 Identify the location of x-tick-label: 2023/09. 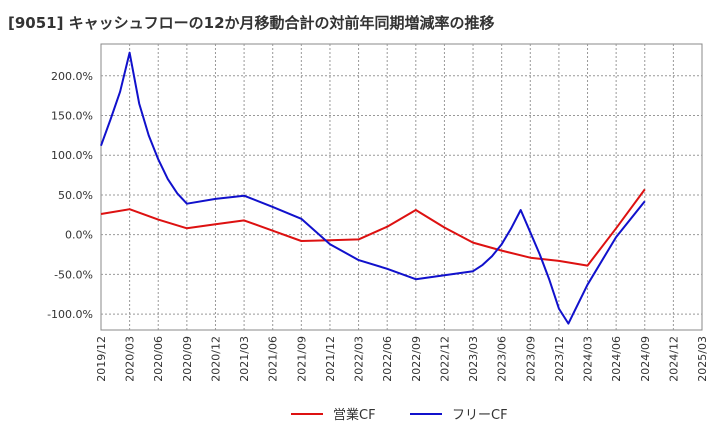
(530, 359).